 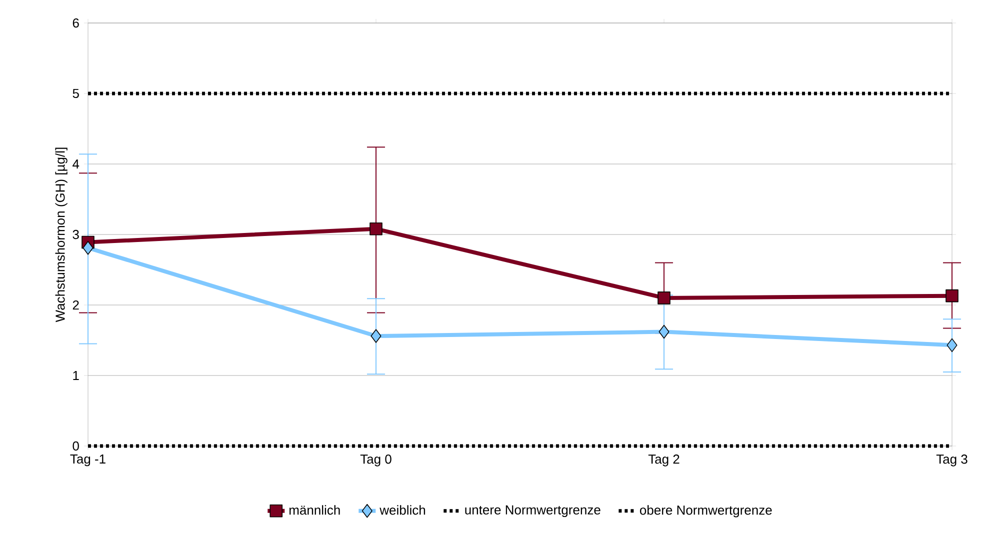 What do you see at coordinates (532, 511) in the screenshot?
I see `legend-label: untere Normwertgrenze` at bounding box center [532, 511].